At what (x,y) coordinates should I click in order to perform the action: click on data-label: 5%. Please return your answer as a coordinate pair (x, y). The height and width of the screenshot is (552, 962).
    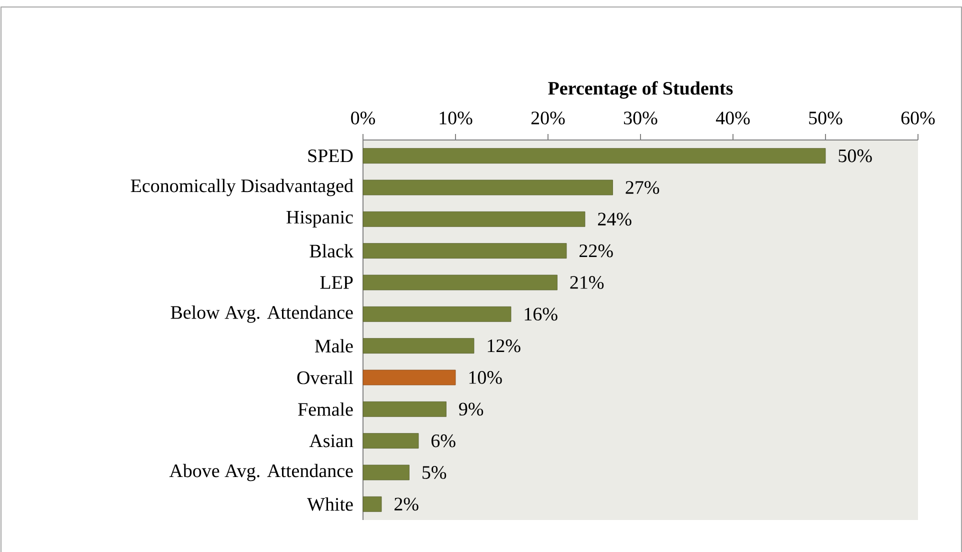
    Looking at the image, I should click on (434, 472).